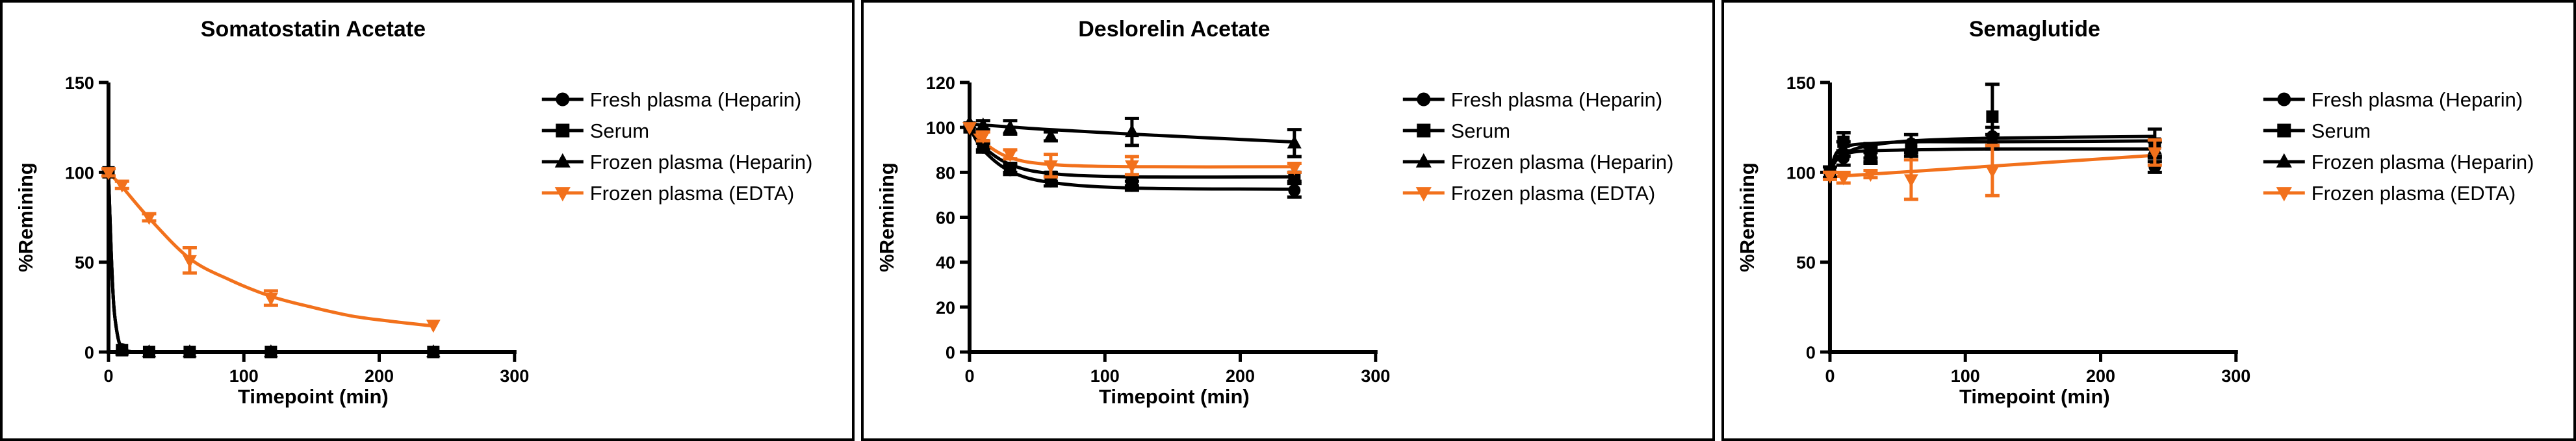 Image resolution: width=2576 pixels, height=441 pixels. What do you see at coordinates (313, 30) in the screenshot?
I see `chart-title: Somatostatin Acetate` at bounding box center [313, 30].